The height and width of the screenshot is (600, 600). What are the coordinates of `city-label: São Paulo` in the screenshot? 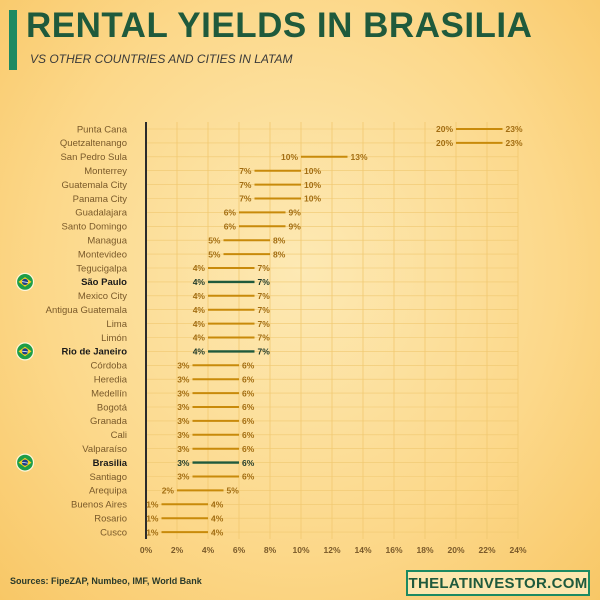 It's located at (104, 282).